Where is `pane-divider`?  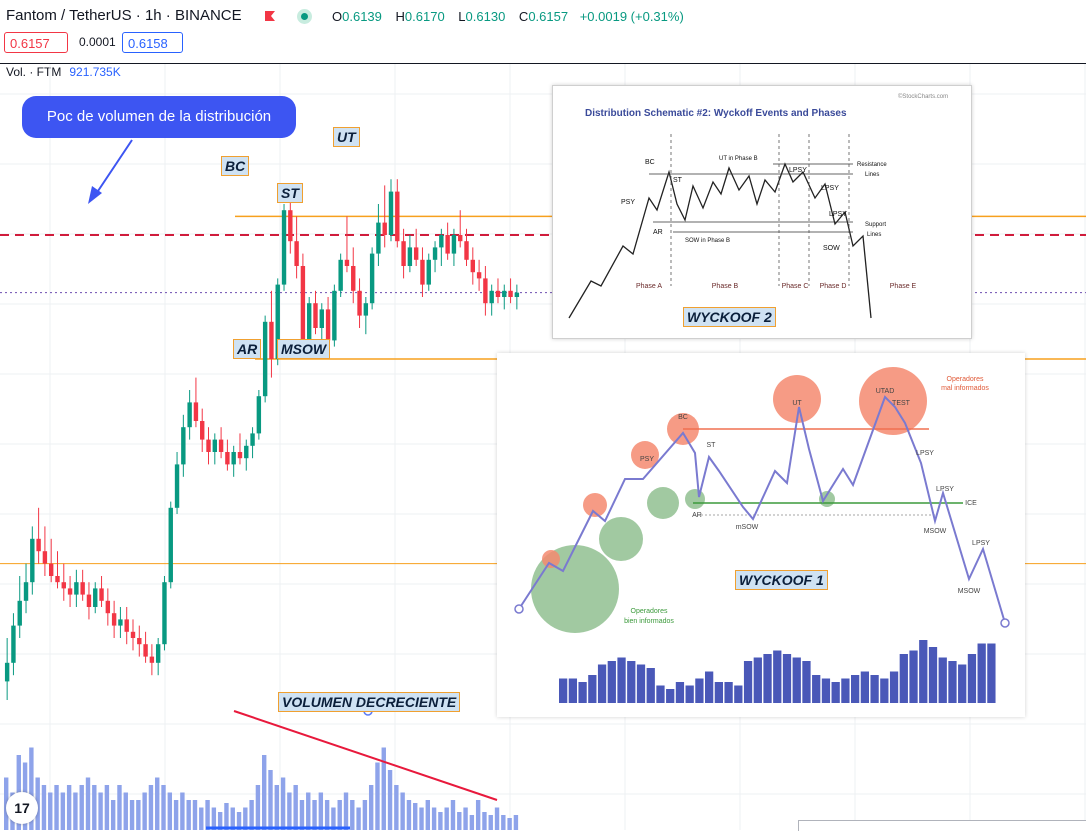
pane-divider is located at coordinates (543, 63).